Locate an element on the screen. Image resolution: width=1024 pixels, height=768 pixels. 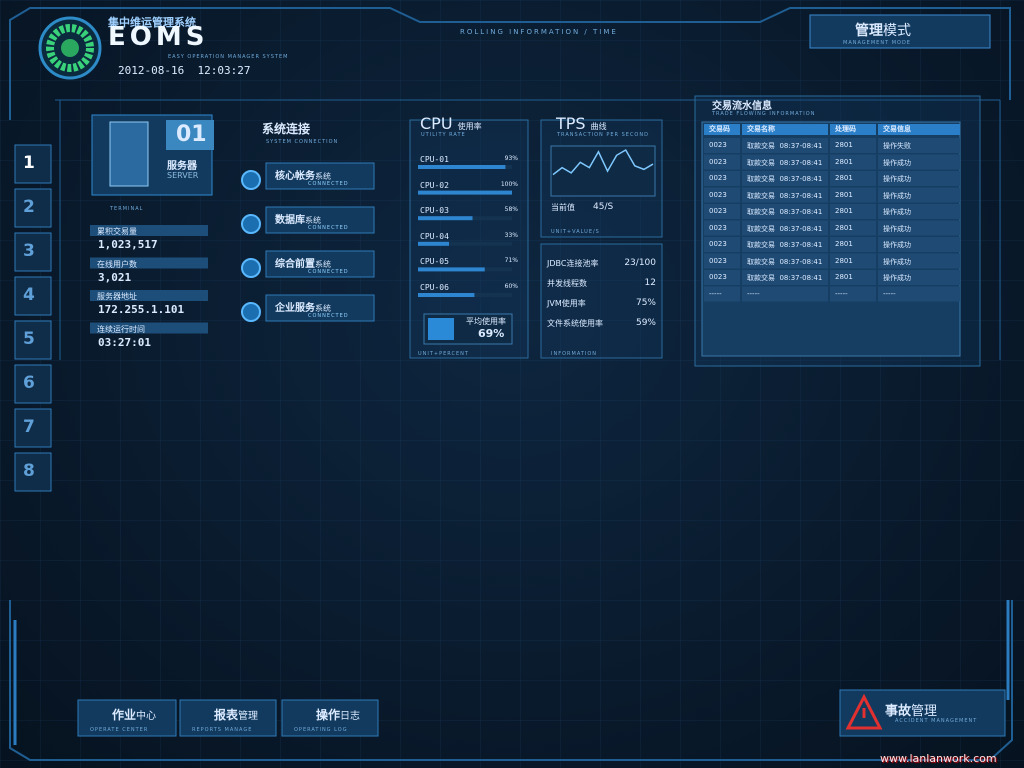
accident-title: 事故管理 is located at coordinates (911, 709).